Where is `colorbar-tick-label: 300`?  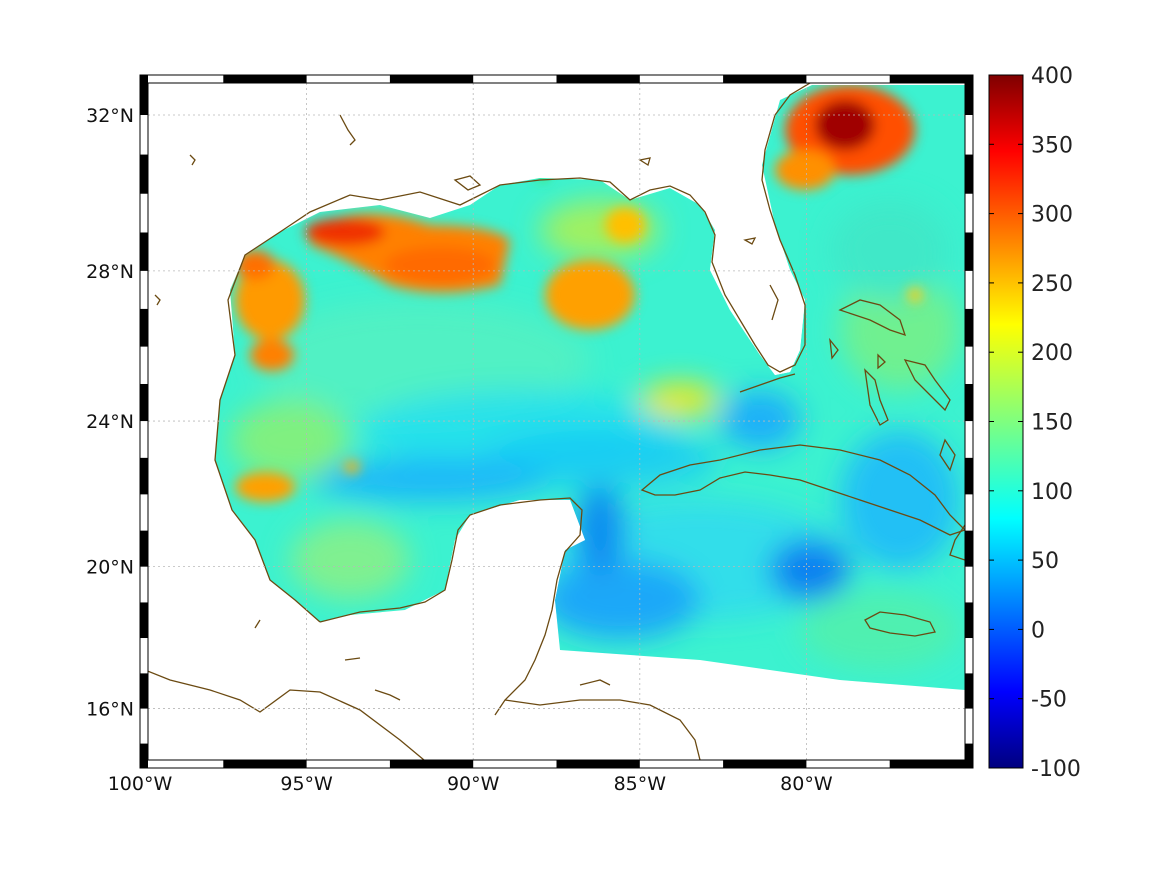 colorbar-tick-label: 300 is located at coordinates (1052, 215).